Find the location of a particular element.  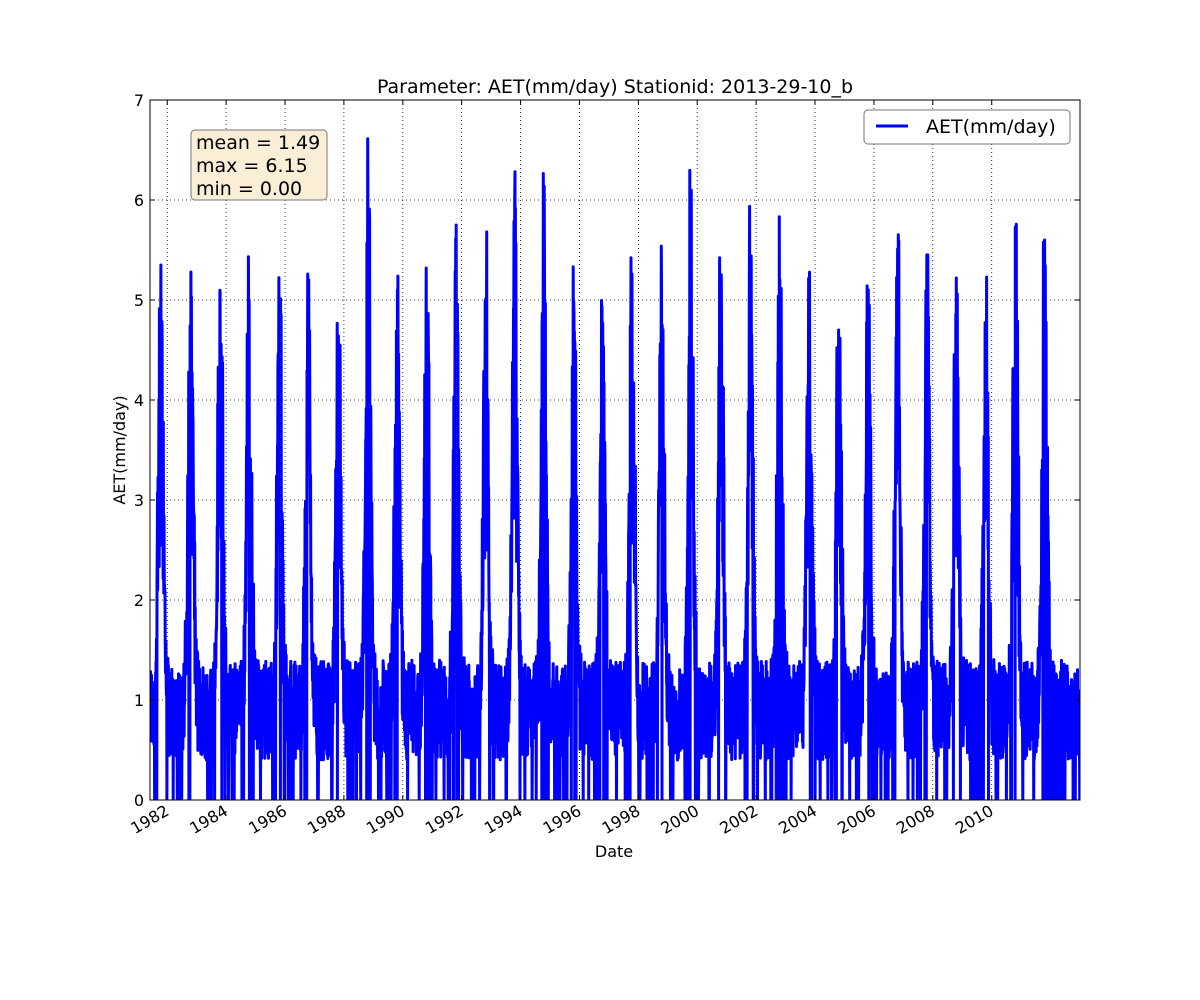

stats-box: mean = 1.49 max = 6.15 min = 0.00 is located at coordinates (259, 165).